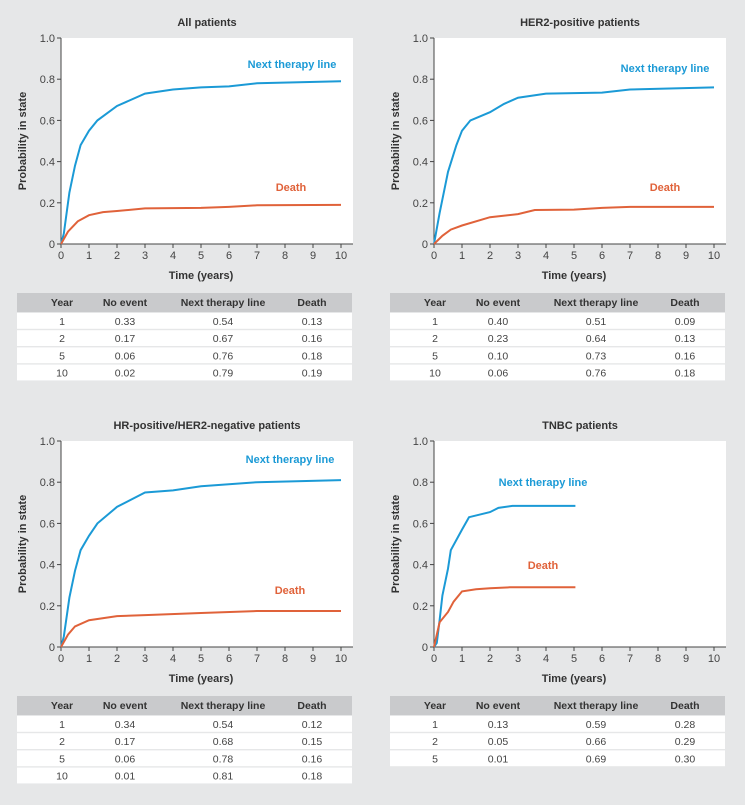 The height and width of the screenshot is (805, 745). What do you see at coordinates (125, 374) in the screenshot?
I see `table-cell: 0.02` at bounding box center [125, 374].